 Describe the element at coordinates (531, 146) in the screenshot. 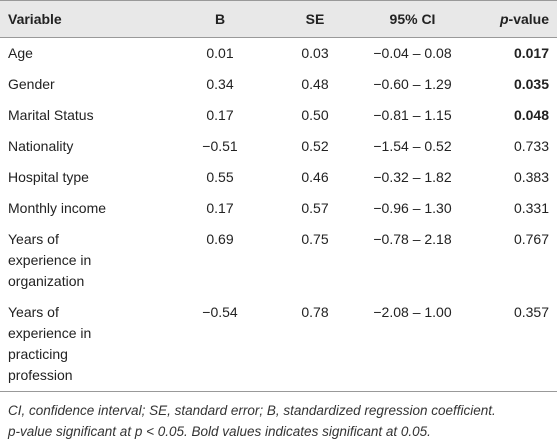

I see `table-cell: 0.733` at that location.